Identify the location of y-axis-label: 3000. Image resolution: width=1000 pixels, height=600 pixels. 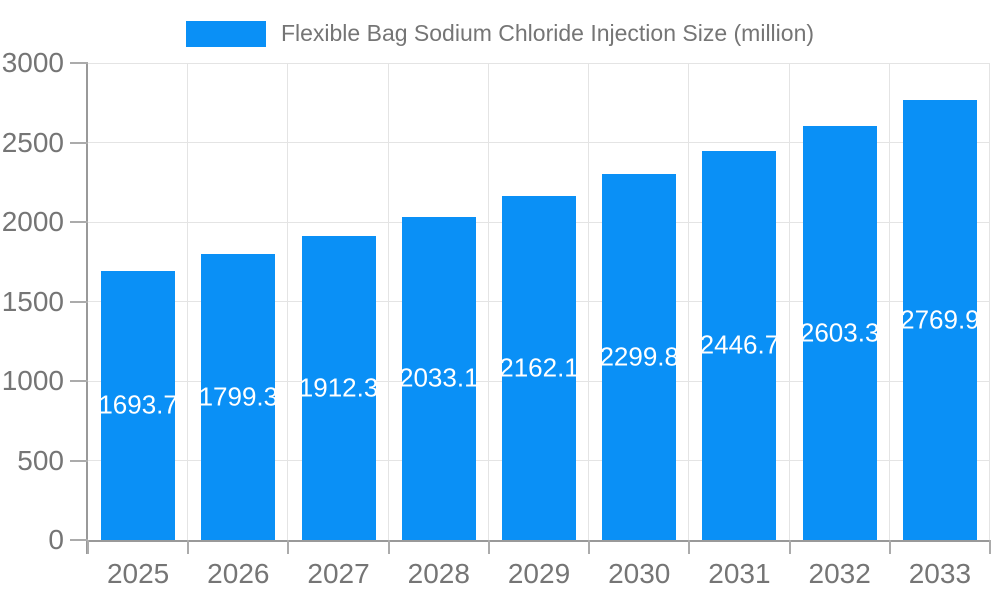
(32, 62).